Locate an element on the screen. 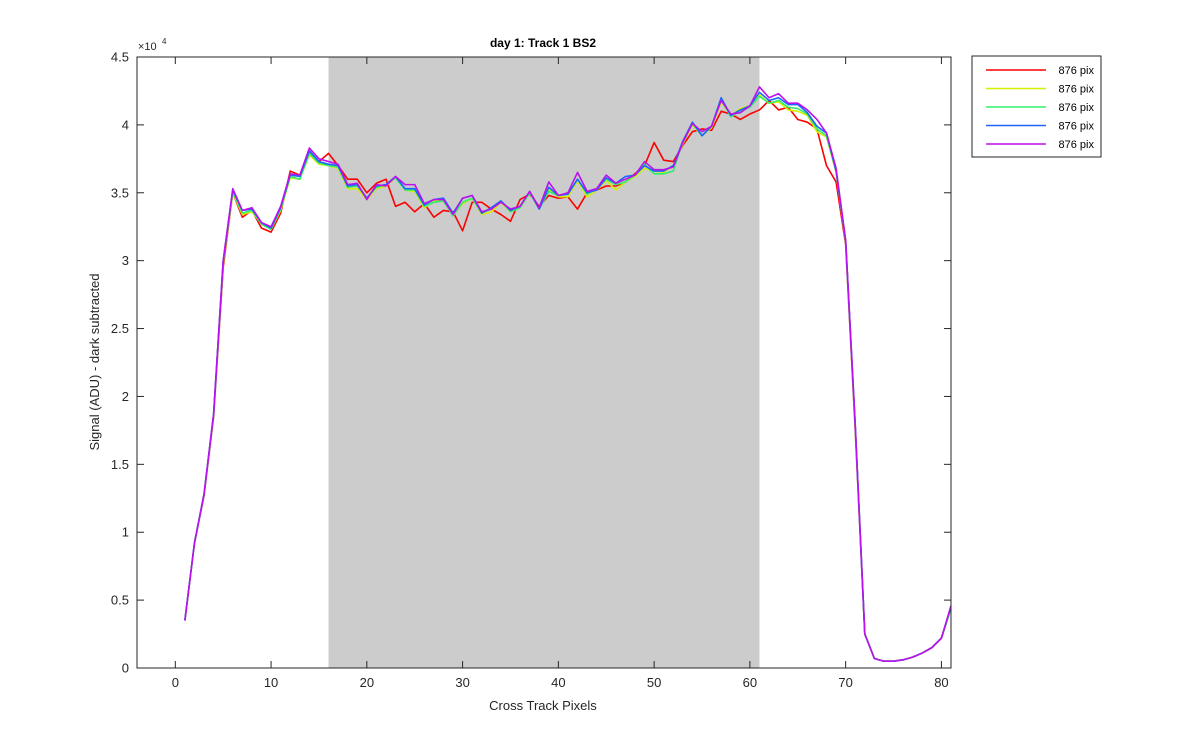 This screenshot has width=1200, height=750. y-tick-label: 0 is located at coordinates (125, 668).